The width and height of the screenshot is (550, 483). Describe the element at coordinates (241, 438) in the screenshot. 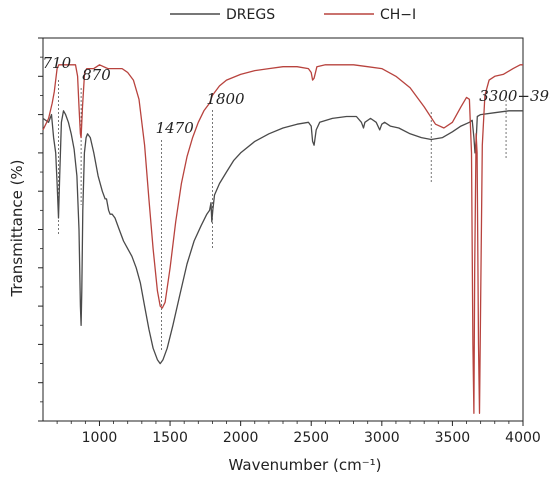

I see `x-tick-label: 2000` at that location.